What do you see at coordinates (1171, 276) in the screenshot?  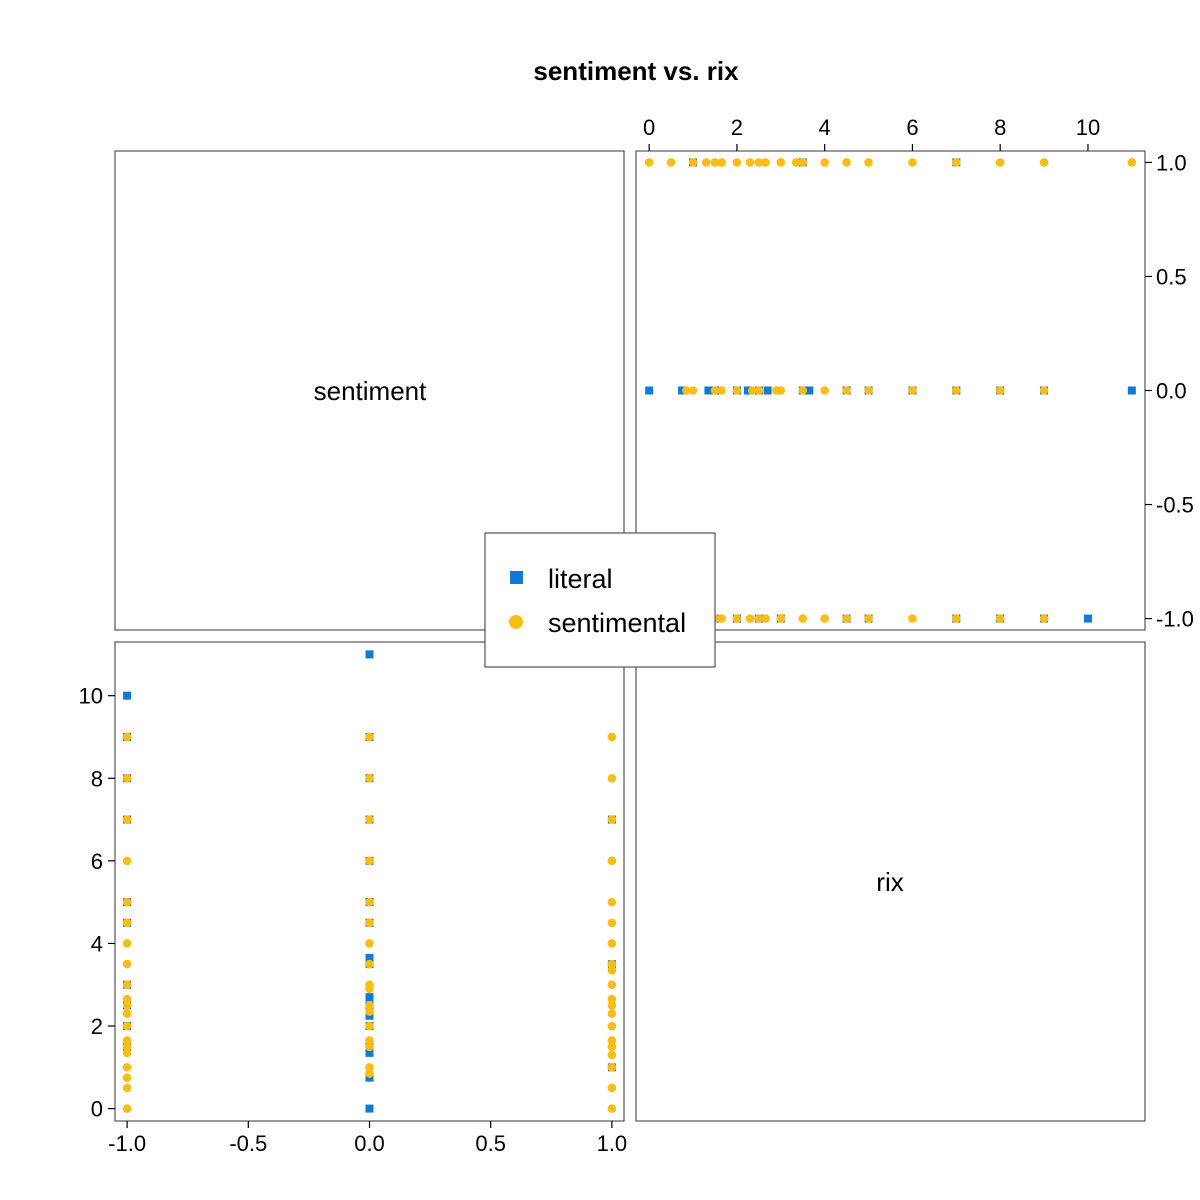 I see `tick-label-right: 0.5` at bounding box center [1171, 276].